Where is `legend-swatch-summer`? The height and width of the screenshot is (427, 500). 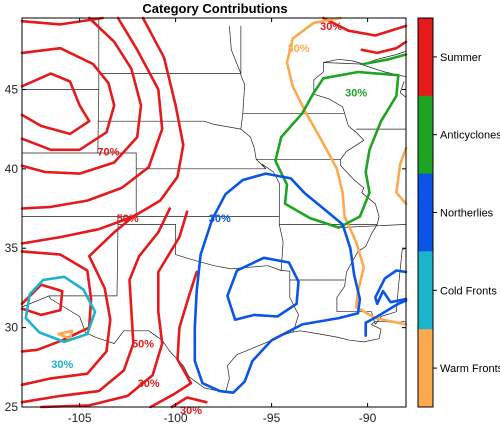
legend-swatch-summer is located at coordinates (425, 57).